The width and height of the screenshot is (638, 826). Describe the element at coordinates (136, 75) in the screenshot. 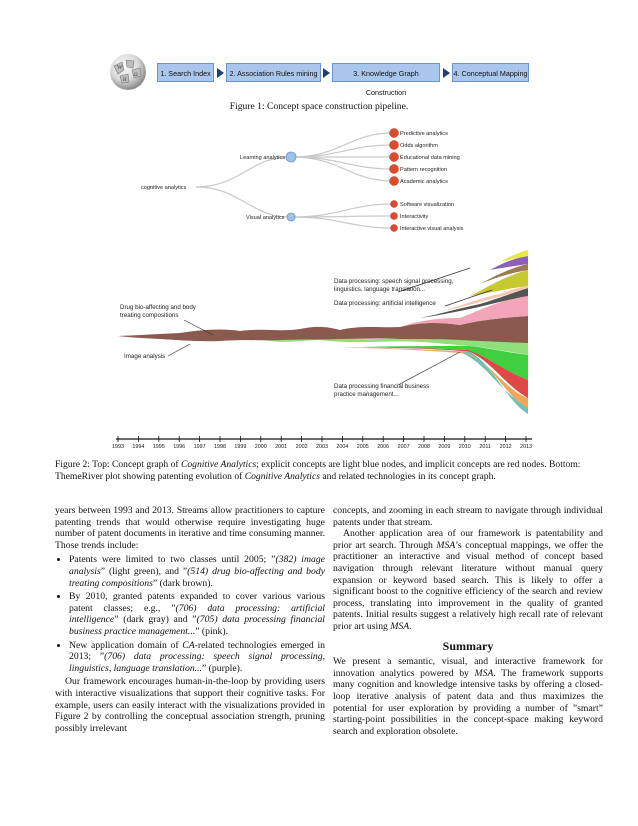

I see `svg-text: Ω` at that location.